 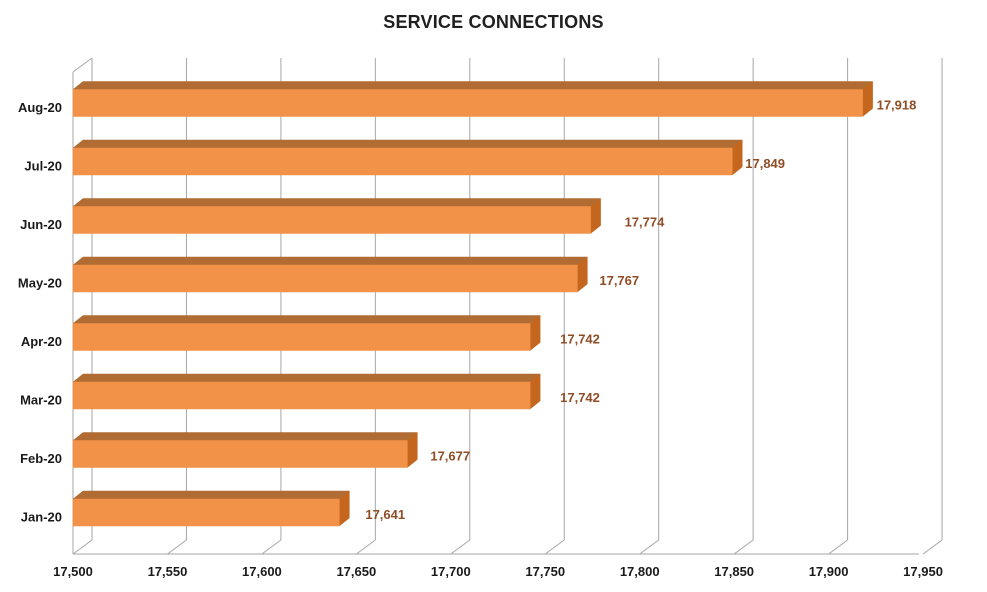 What do you see at coordinates (450, 456) in the screenshot?
I see `bar-data-label: 17,677` at bounding box center [450, 456].